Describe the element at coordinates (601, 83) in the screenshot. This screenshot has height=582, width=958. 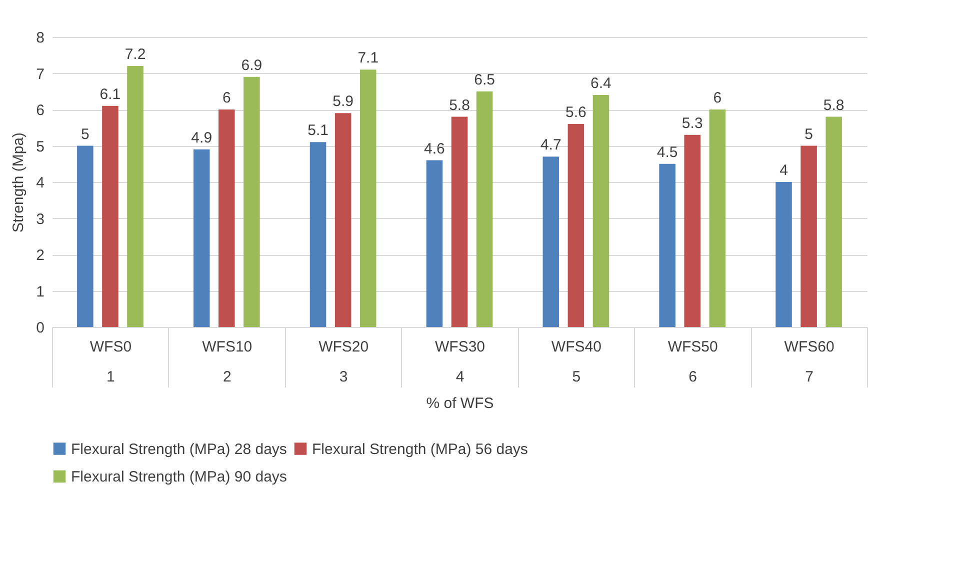
I see `data-label: 6.4` at that location.